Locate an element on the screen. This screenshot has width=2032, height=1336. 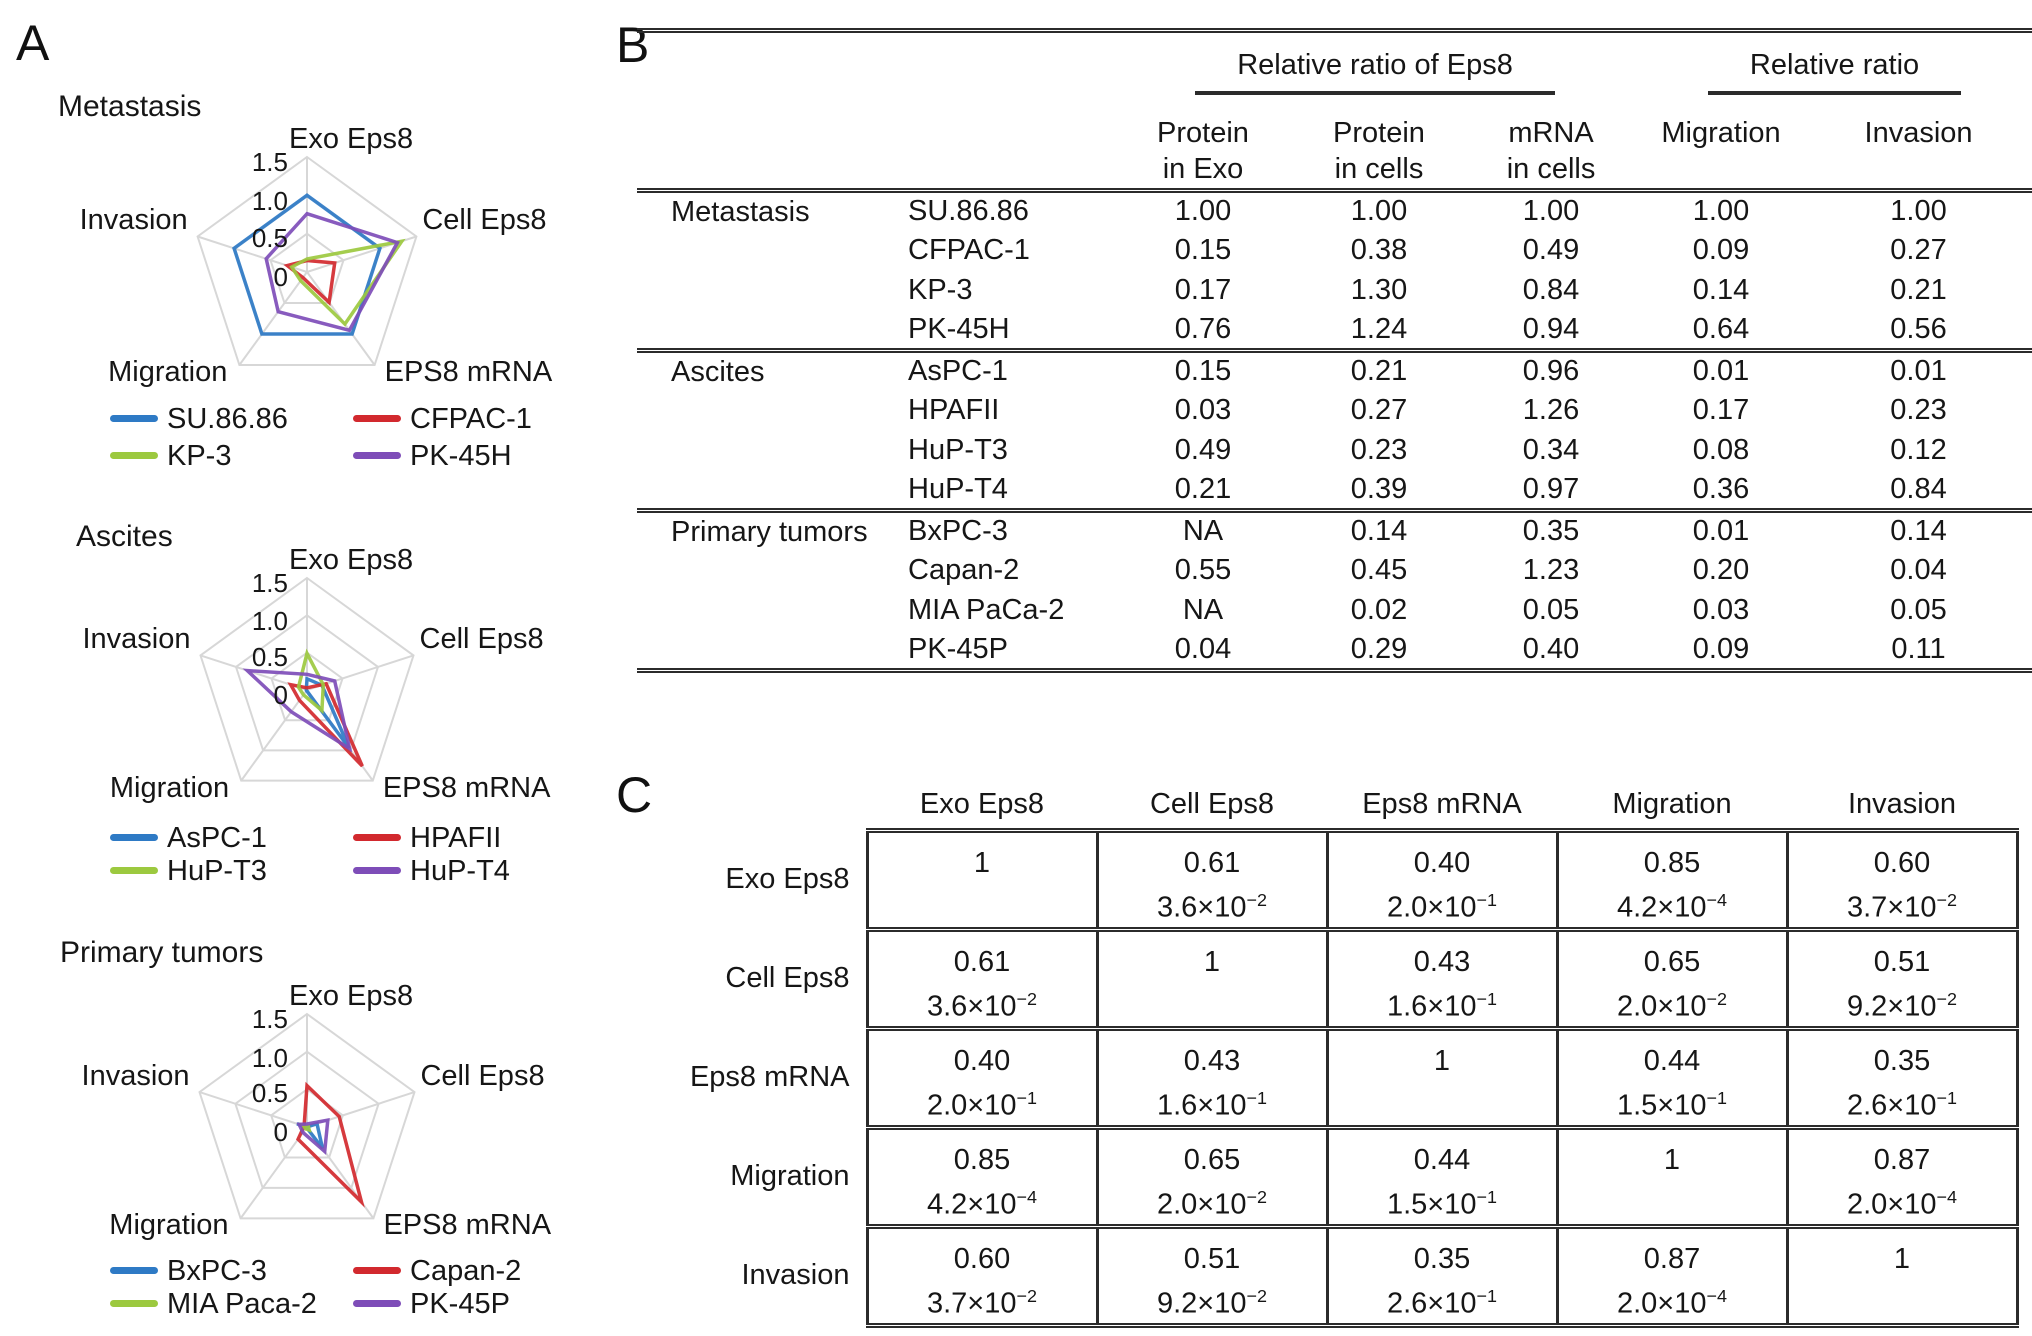
column-header-line: mRNA is located at coordinates (1551, 132).